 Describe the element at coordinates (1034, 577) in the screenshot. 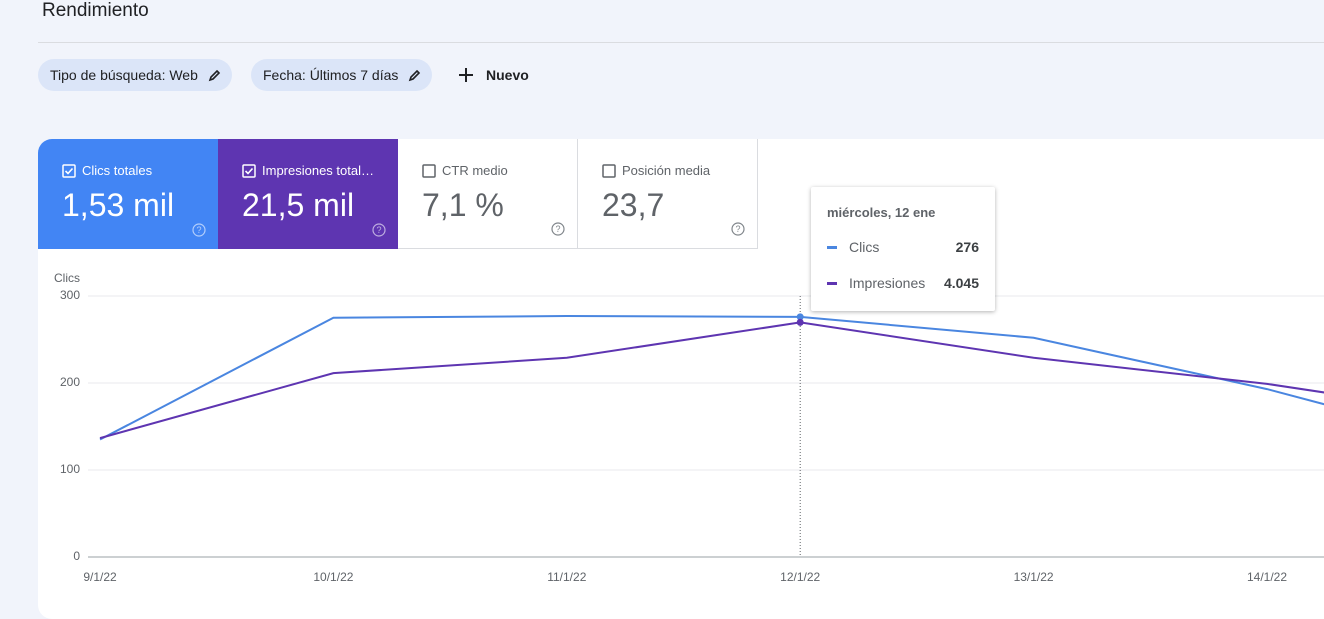

I see `x-tick-label: 13/1/22` at that location.